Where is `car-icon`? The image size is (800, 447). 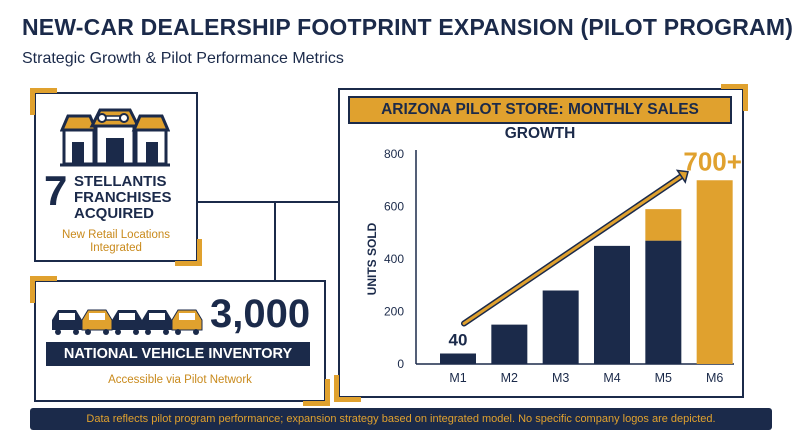
car-icon is located at coordinates (67, 320).